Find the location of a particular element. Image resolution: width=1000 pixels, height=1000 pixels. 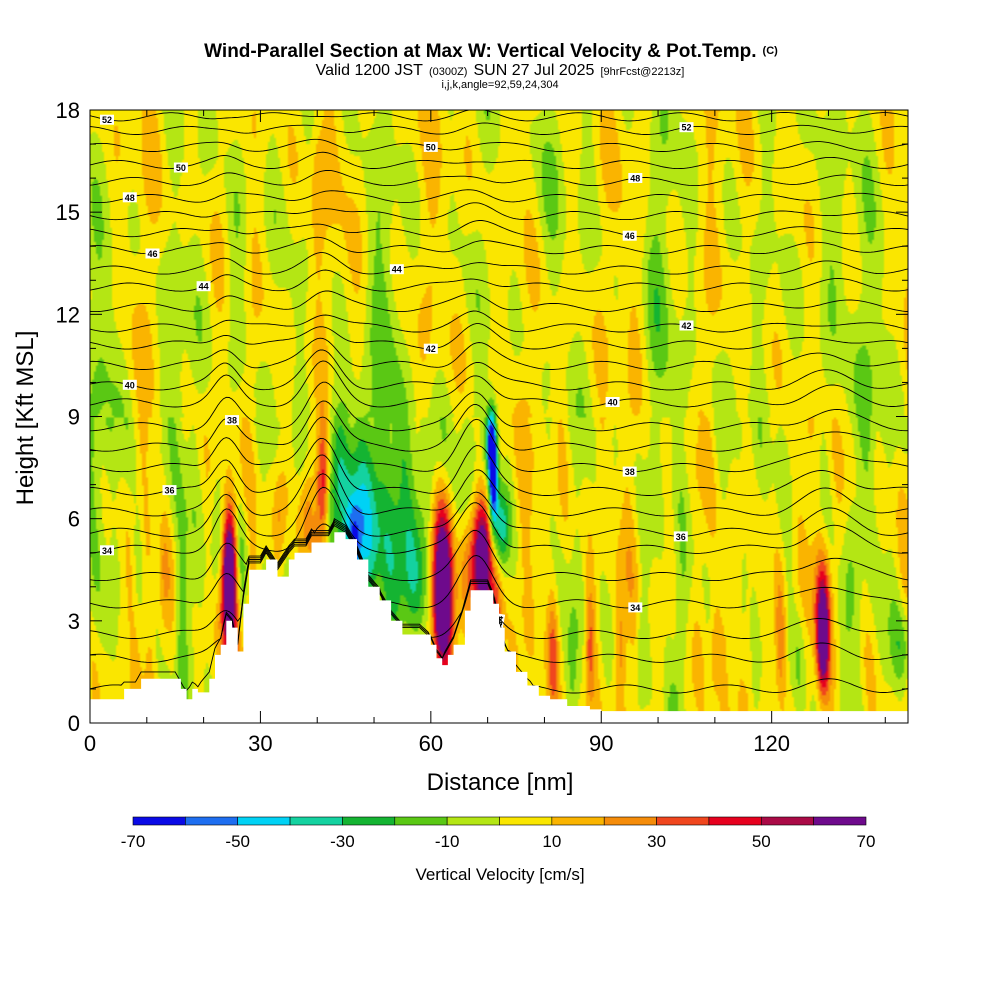

theta-contour-label: 52 is located at coordinates (107, 119).